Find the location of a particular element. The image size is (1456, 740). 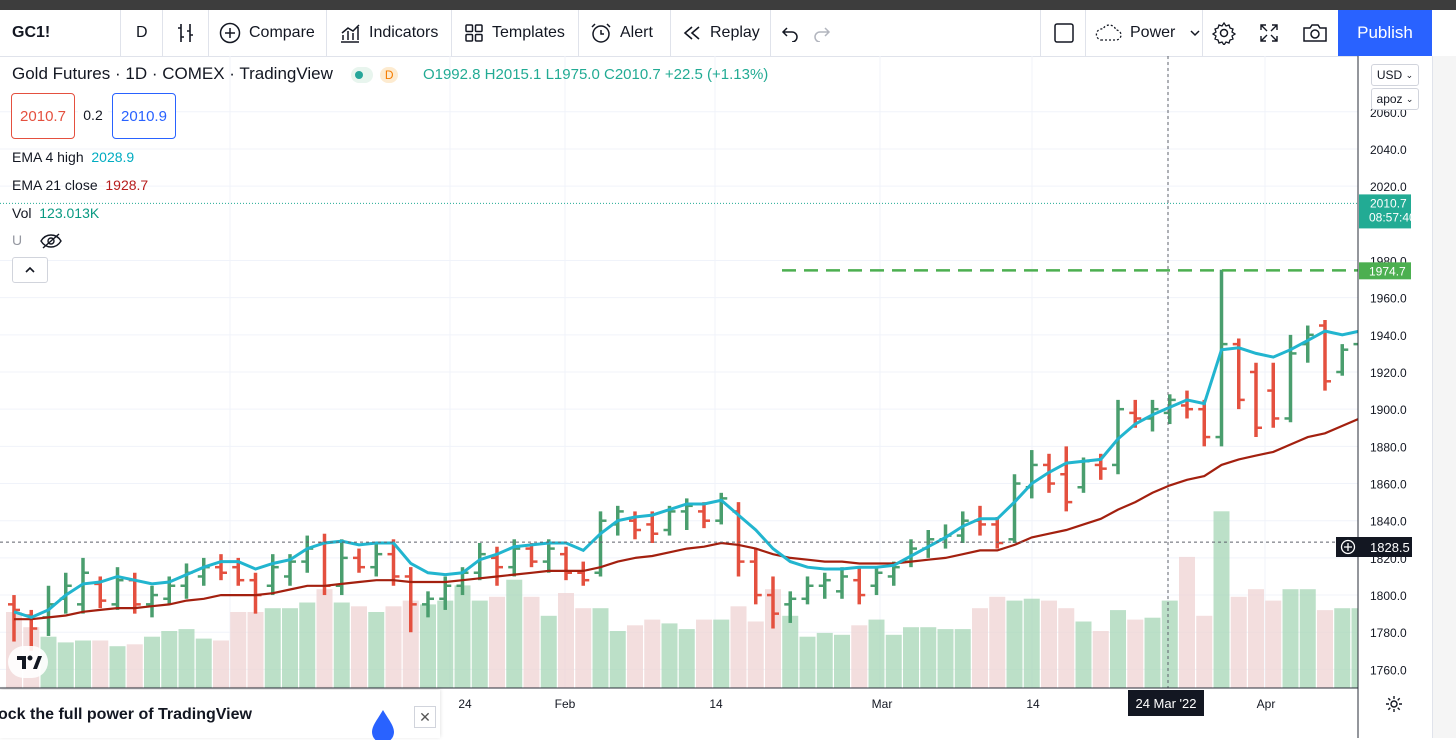

indicator-ema21: EMA 21 close 1928.7 is located at coordinates (80, 185).